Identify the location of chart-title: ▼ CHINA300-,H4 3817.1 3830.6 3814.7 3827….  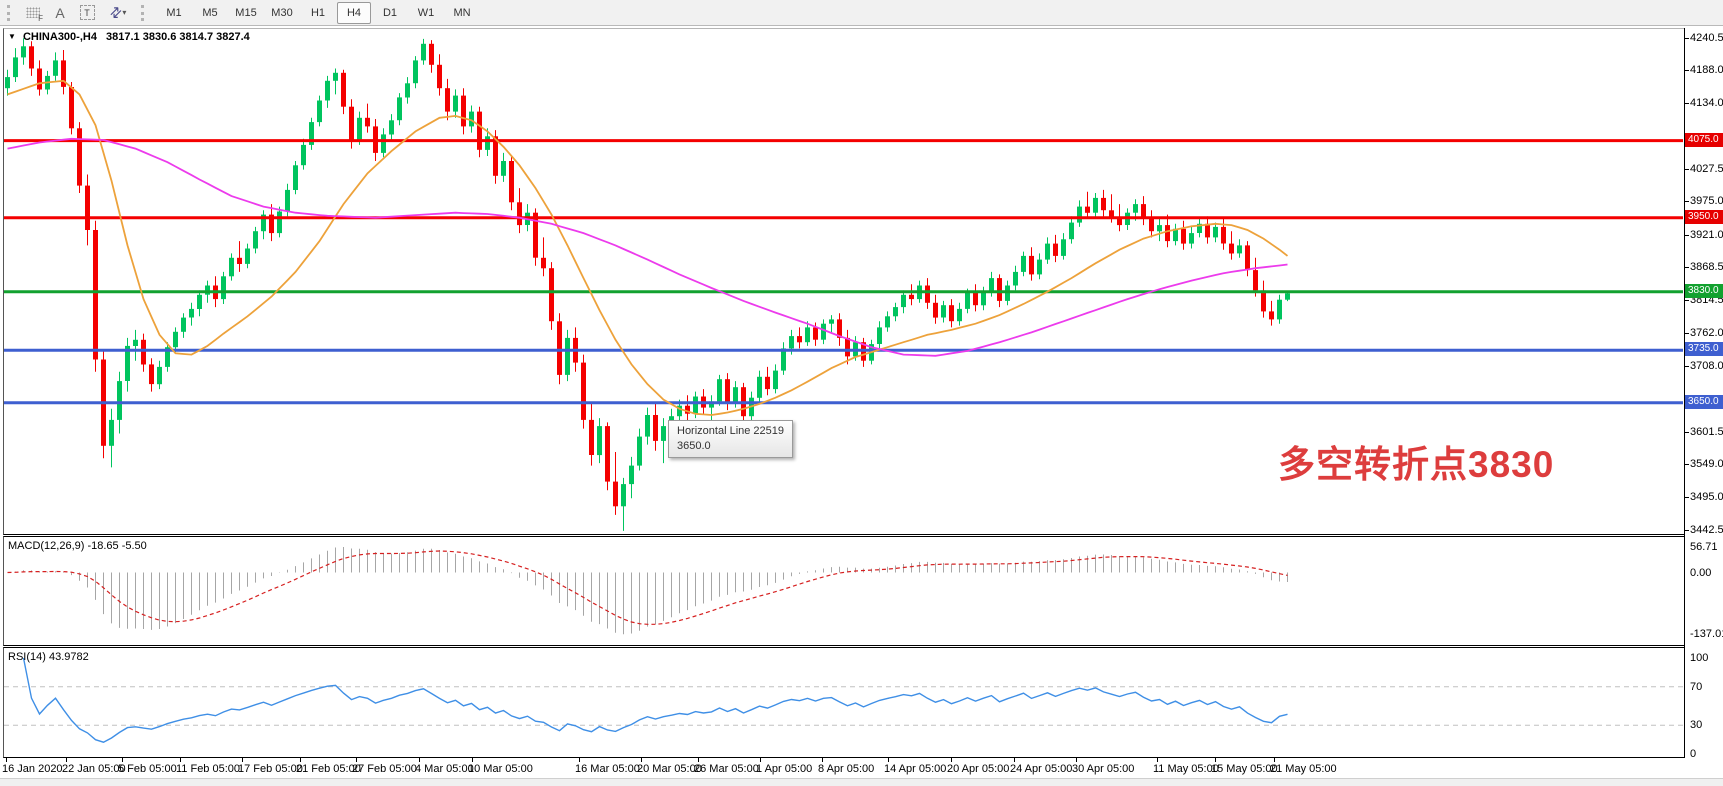
(129, 37).